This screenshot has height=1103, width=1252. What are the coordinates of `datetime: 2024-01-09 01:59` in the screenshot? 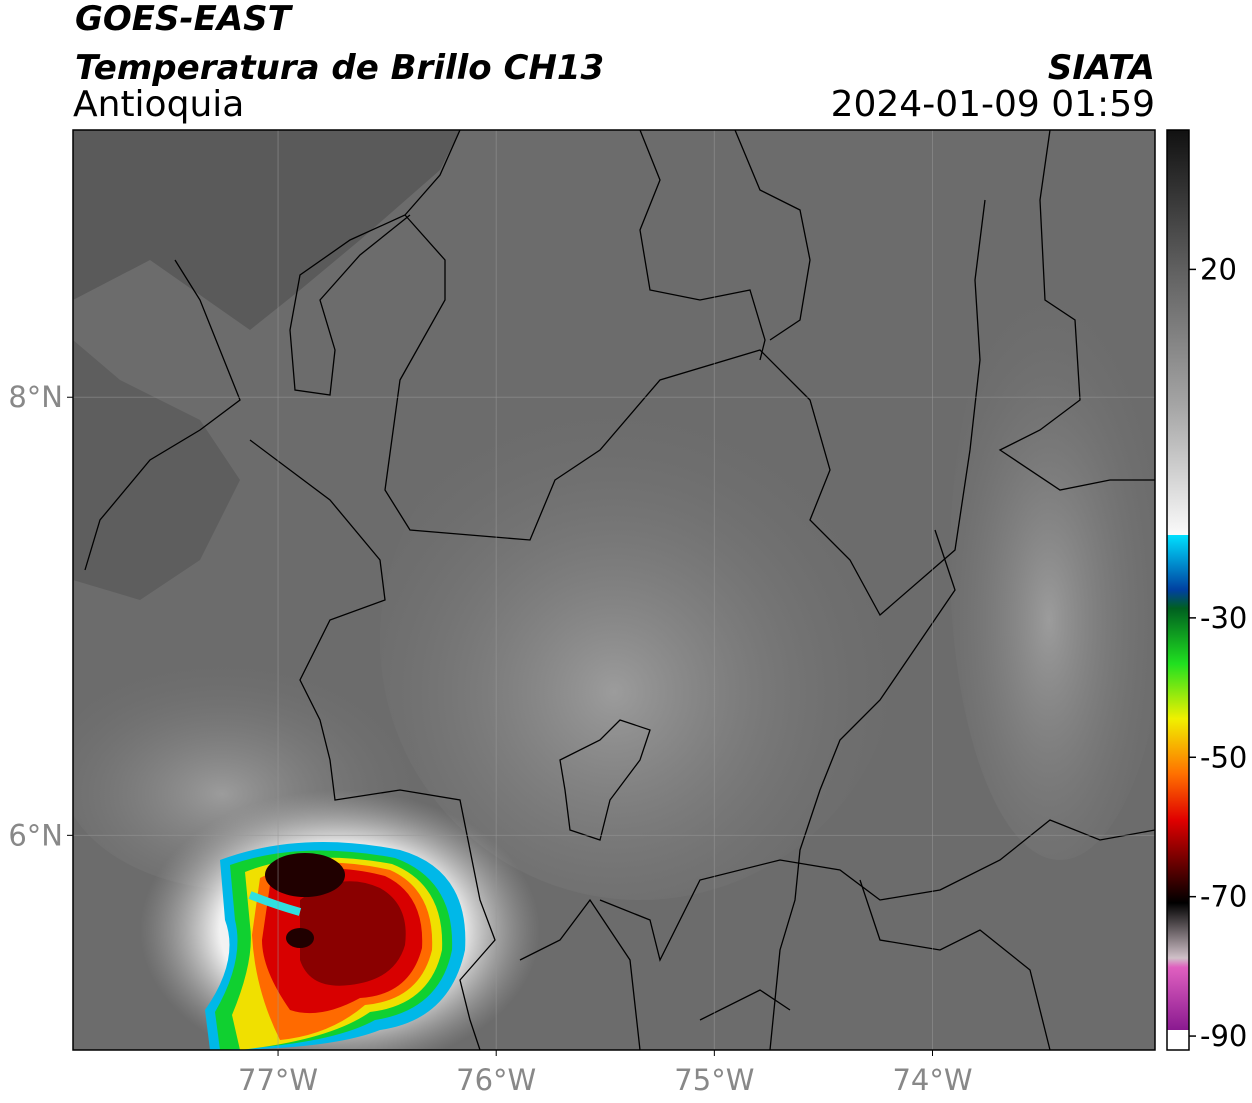 It's located at (993, 104).